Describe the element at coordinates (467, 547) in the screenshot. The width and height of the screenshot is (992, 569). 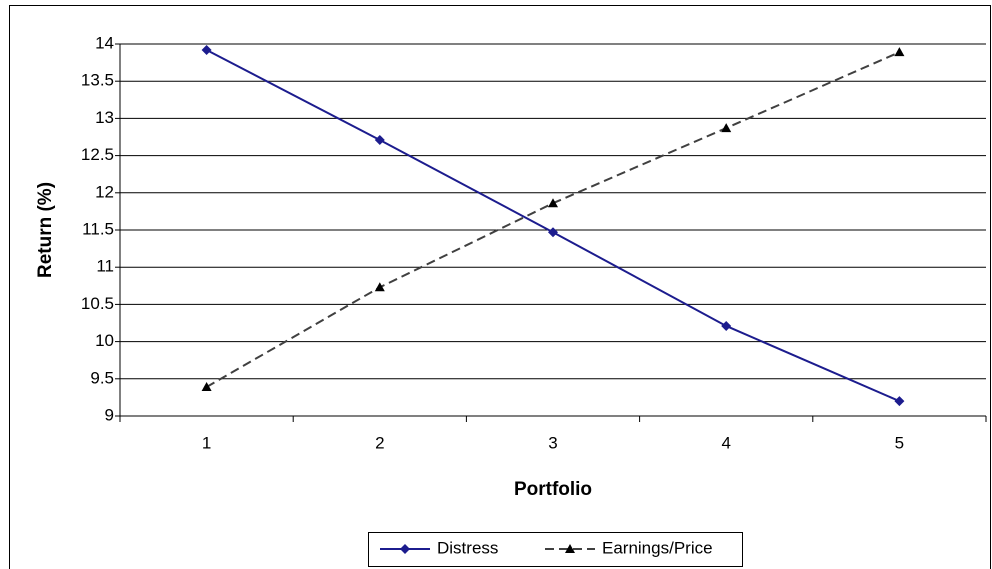
I see `legend-label: Distress` at that location.